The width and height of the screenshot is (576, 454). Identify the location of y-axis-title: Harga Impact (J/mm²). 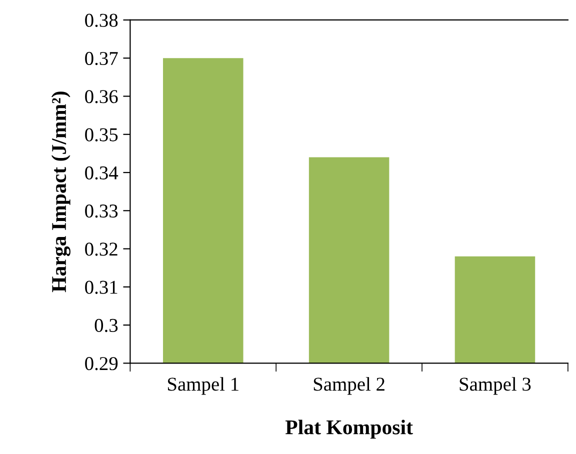
(60, 192).